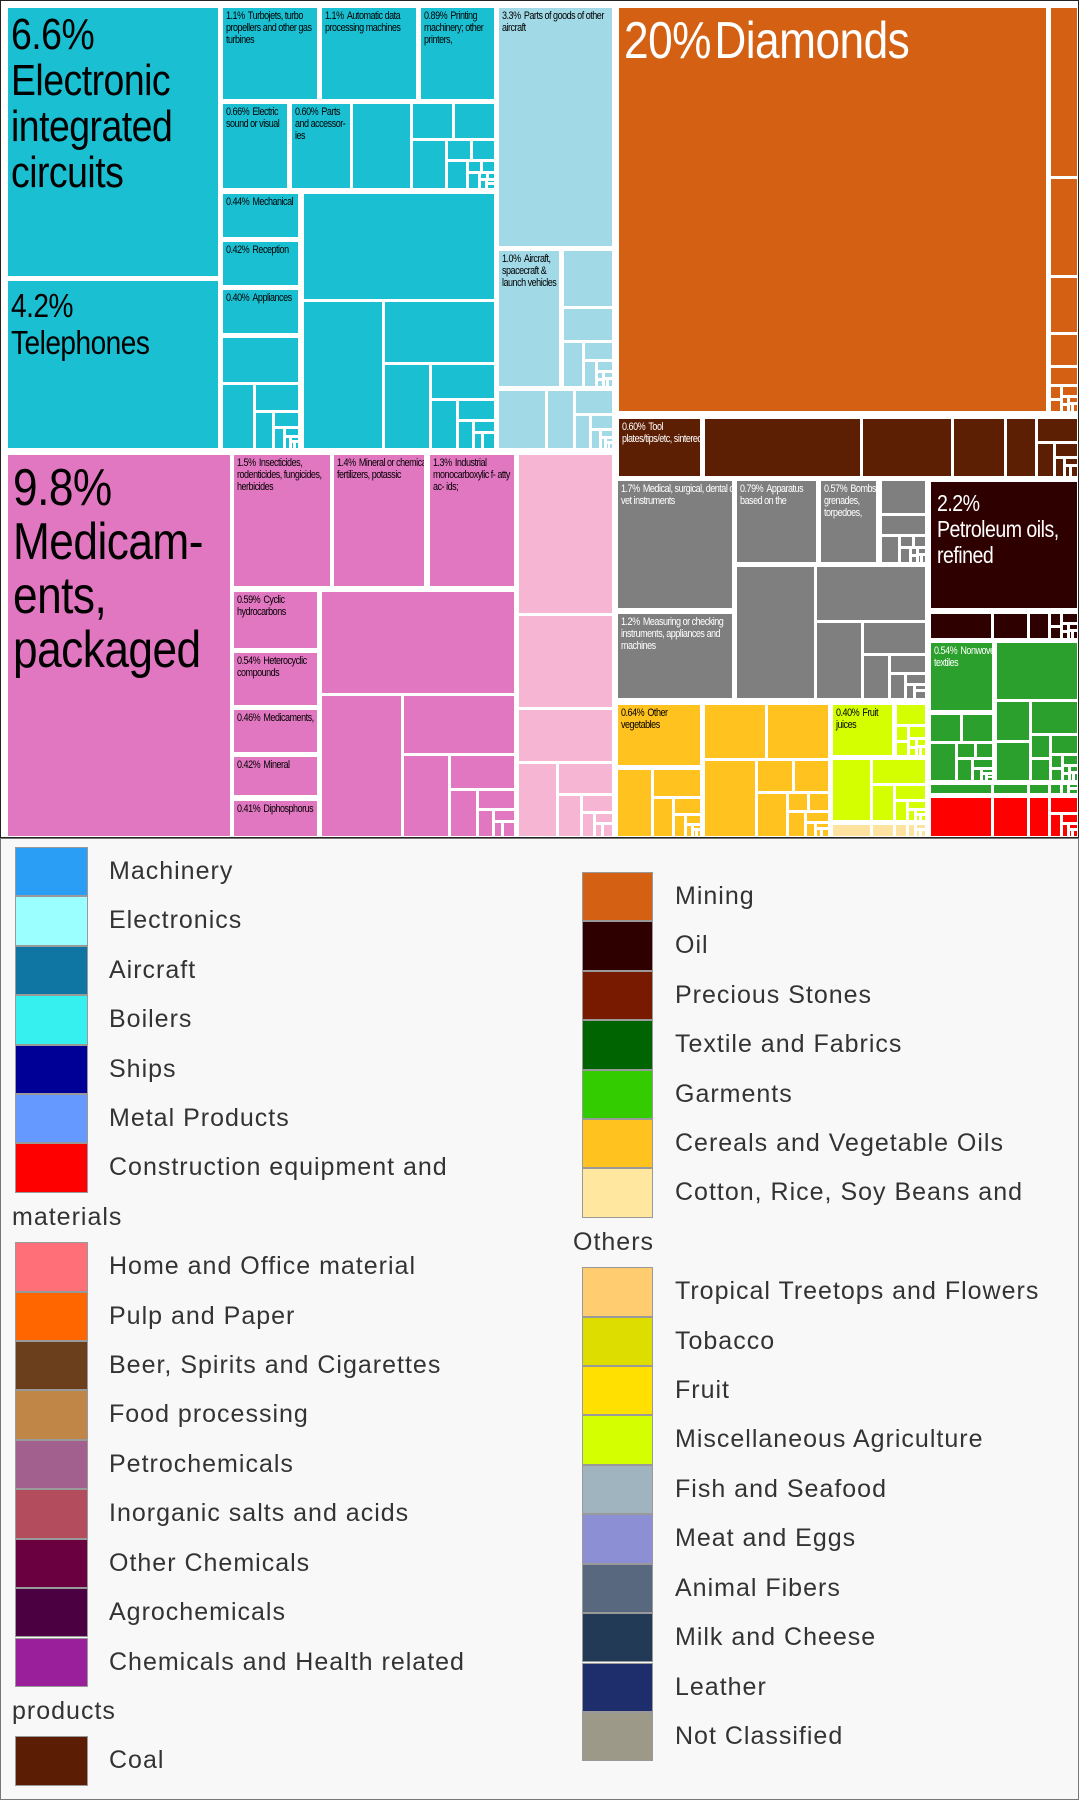 The width and height of the screenshot is (1079, 1800). I want to click on treemap-cell-label: 3.3% Parts of goods of other aircraft, so click(557, 22).